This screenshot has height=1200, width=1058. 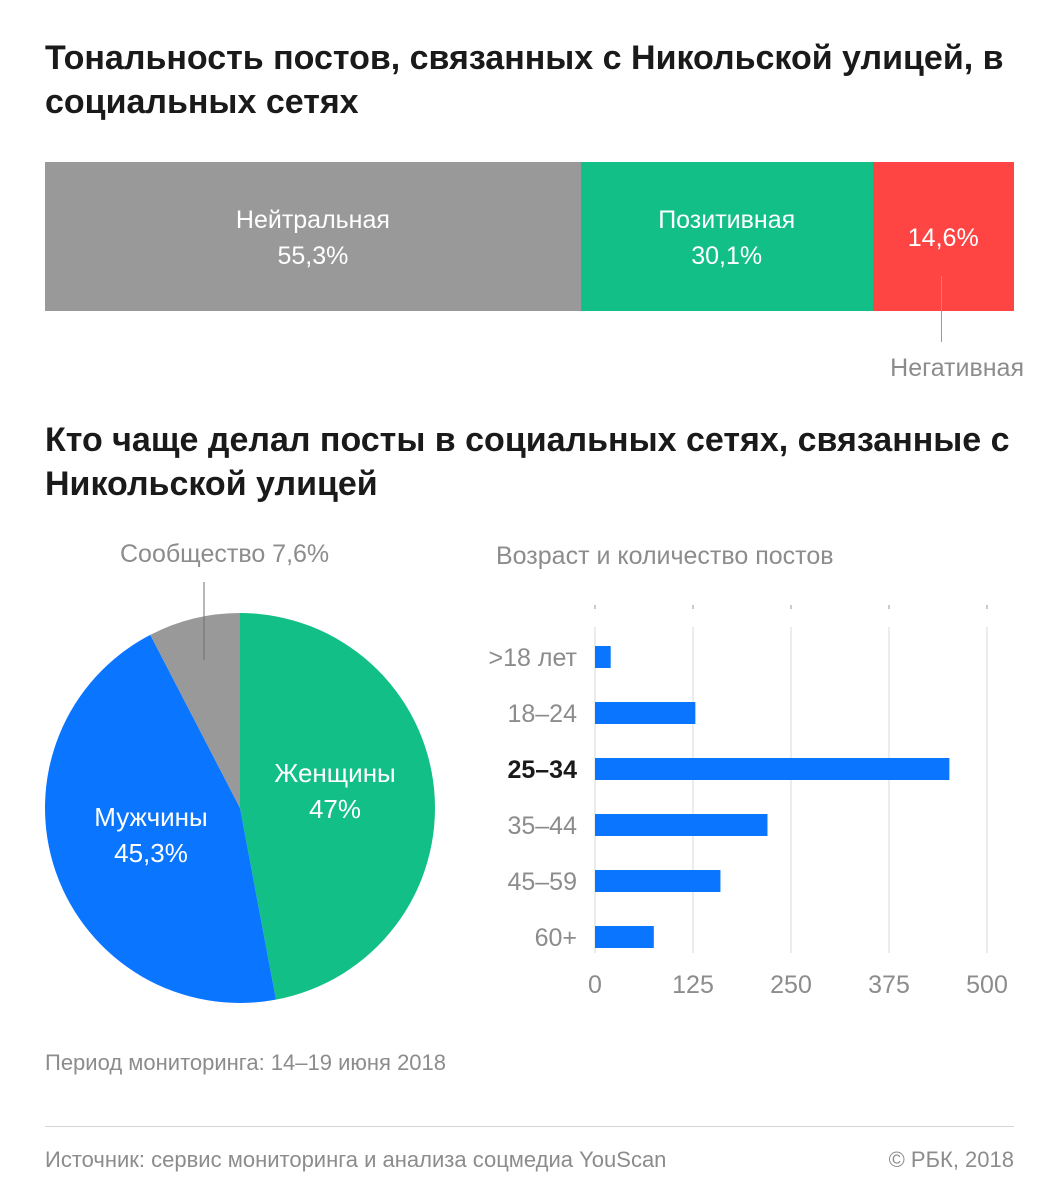 What do you see at coordinates (312, 220) in the screenshot?
I see `segment-label-neutral: Нейтральная` at bounding box center [312, 220].